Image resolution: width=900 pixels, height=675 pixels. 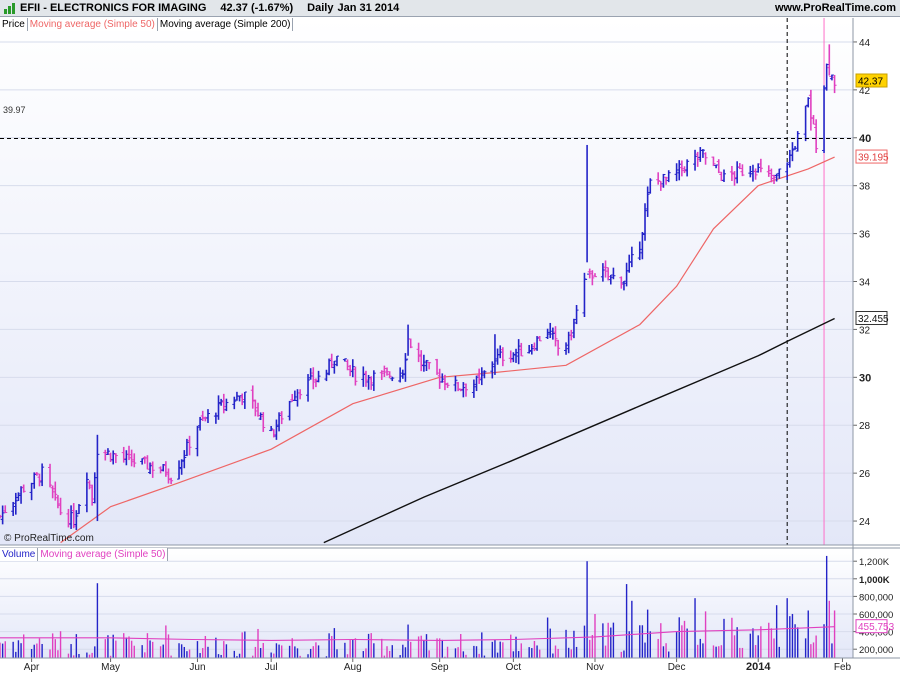 What do you see at coordinates (865, 522) in the screenshot?
I see `price-tick-label: 24` at bounding box center [865, 522].